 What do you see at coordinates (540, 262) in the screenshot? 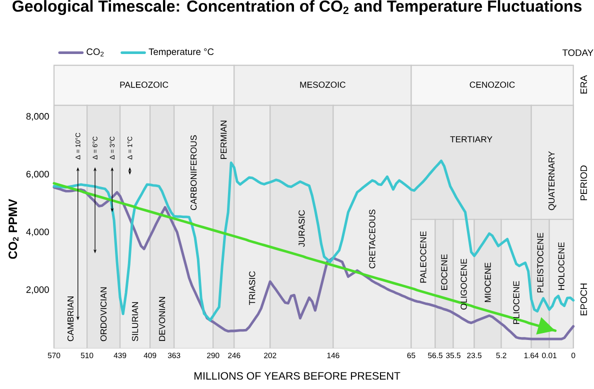
I see `band-label: PLEISTOCENE` at bounding box center [540, 262].